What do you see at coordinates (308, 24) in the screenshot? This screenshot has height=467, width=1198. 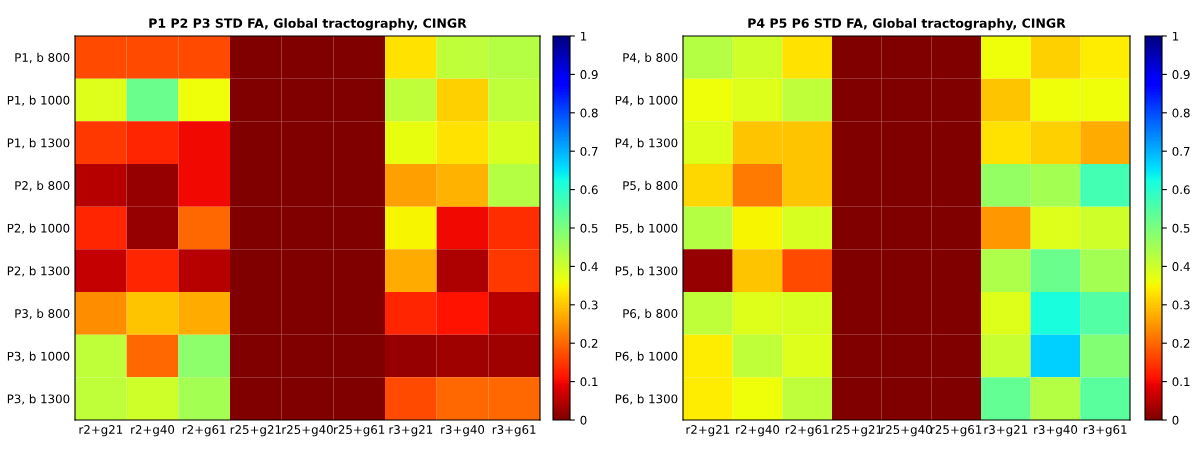 I see `chart-title: P1 P2 P3 STD FA, Global tractography, CINGR` at bounding box center [308, 24].